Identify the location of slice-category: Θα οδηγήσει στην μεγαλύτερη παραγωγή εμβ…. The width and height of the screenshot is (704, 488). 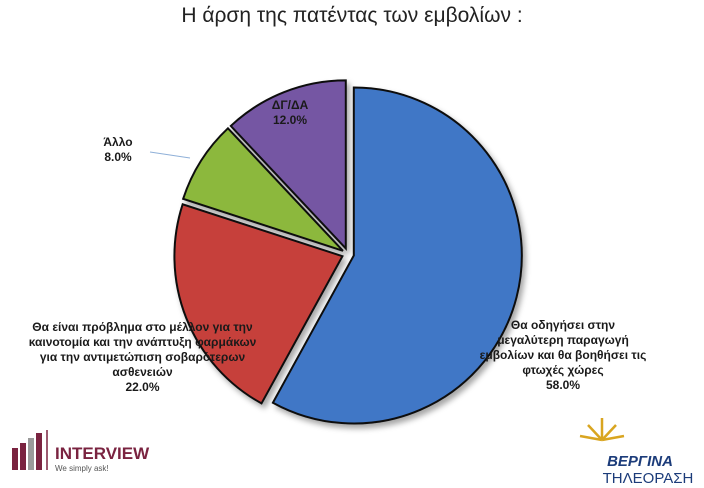
(563, 347).